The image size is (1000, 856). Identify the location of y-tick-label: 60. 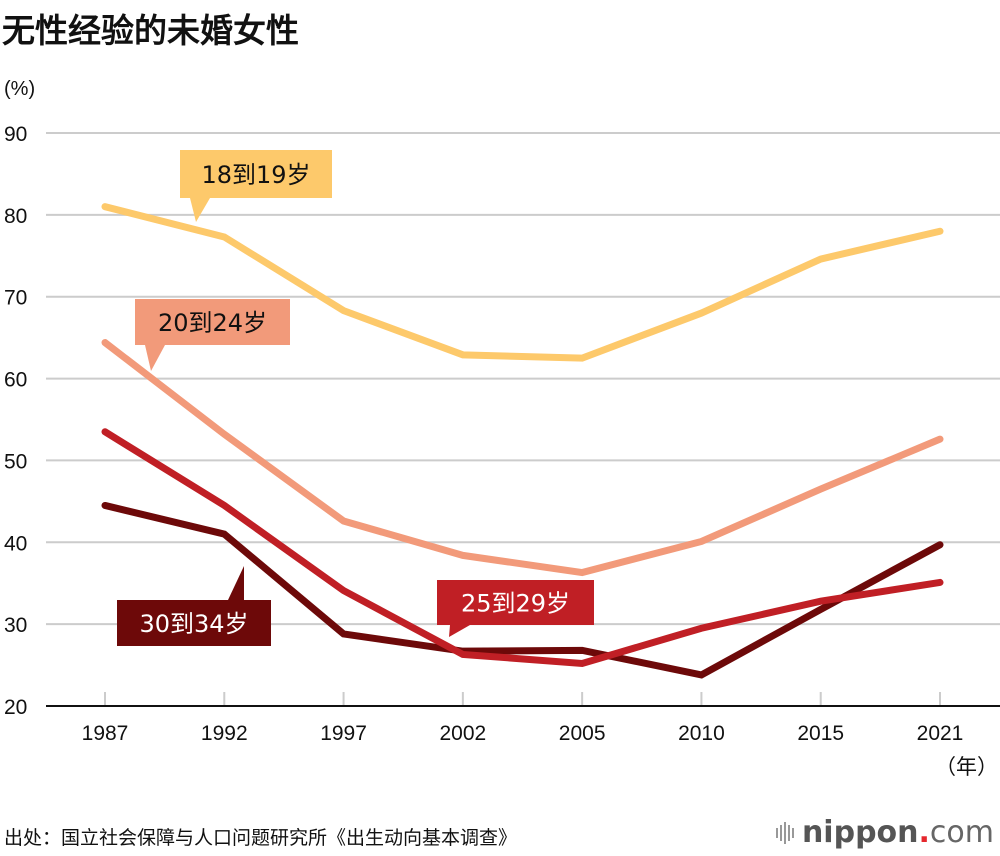
(15, 380).